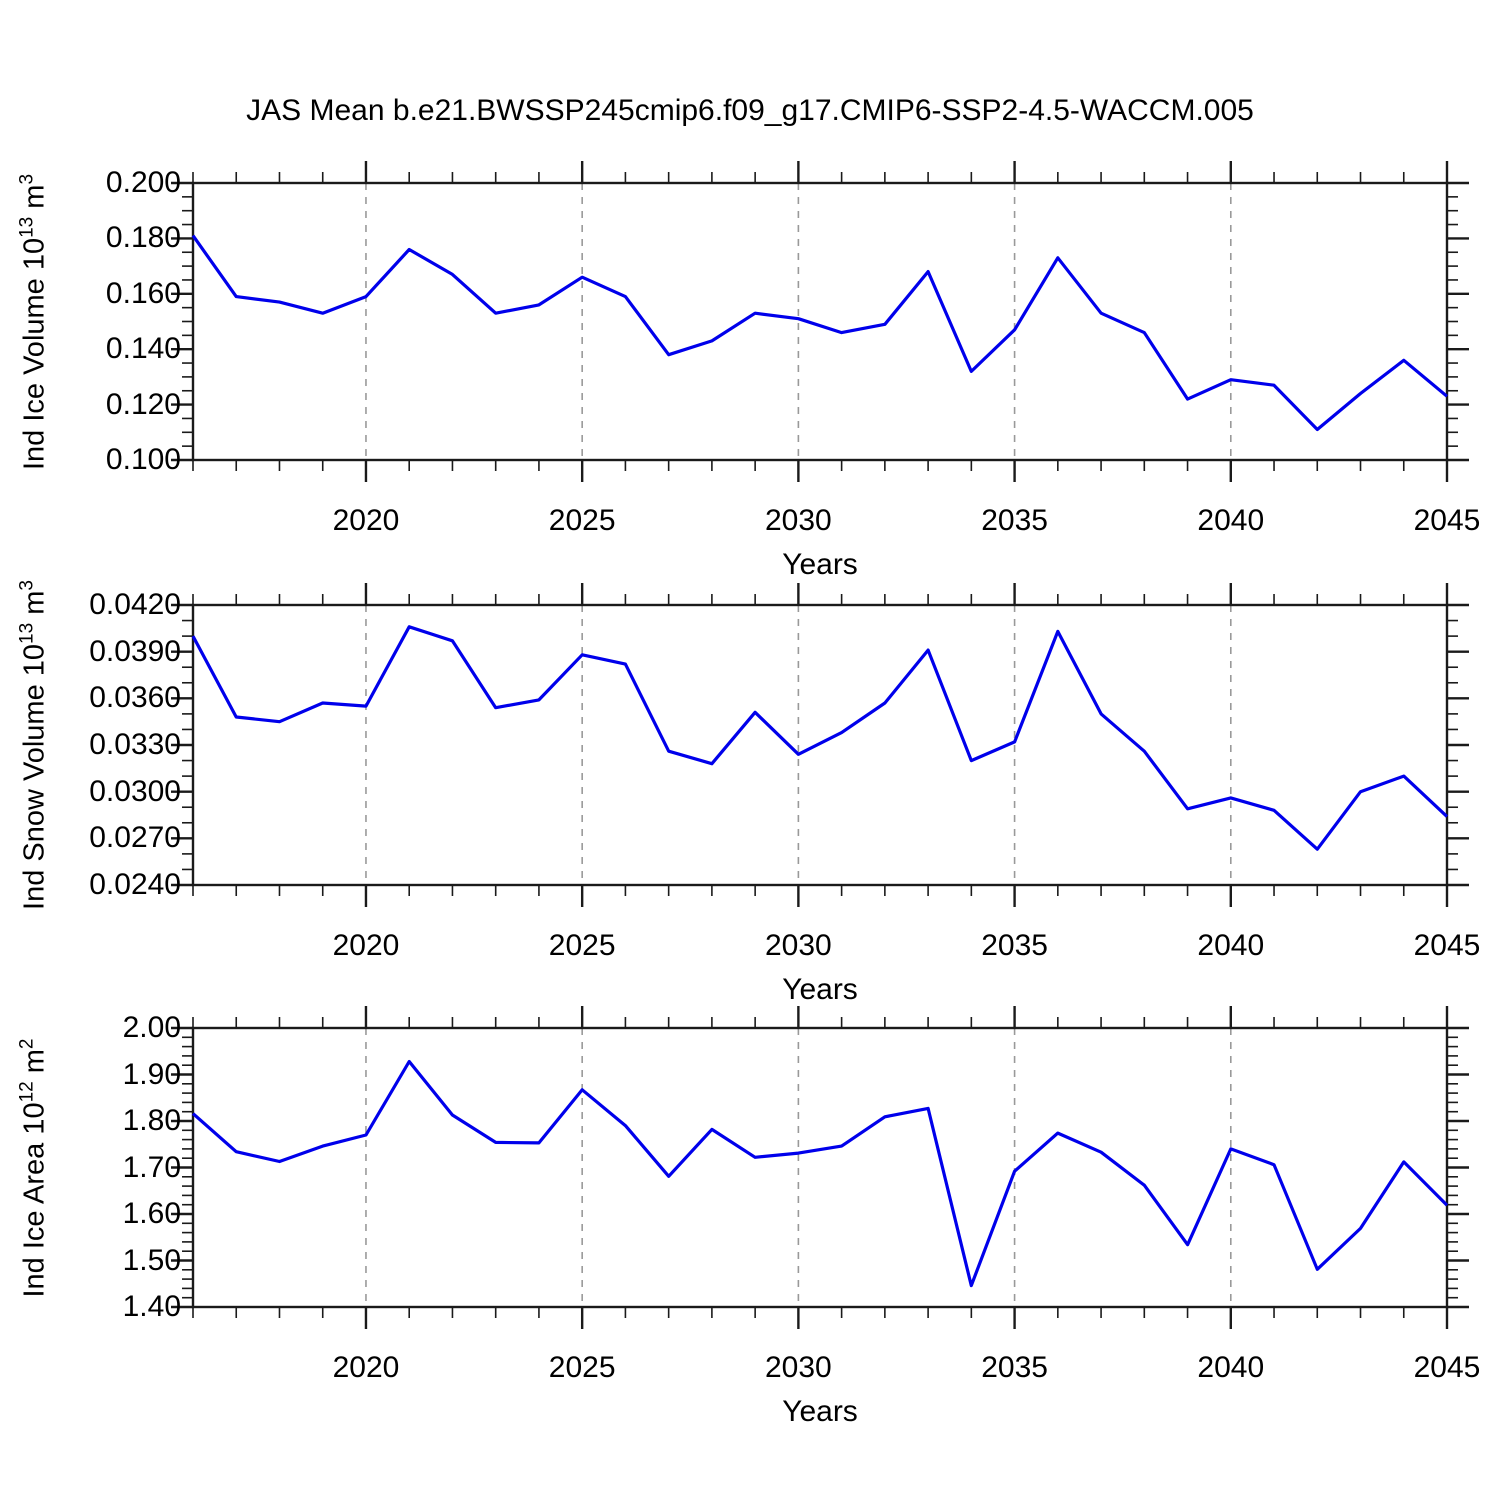  I want to click on y-tick-label: 0.0270, so click(135, 838).